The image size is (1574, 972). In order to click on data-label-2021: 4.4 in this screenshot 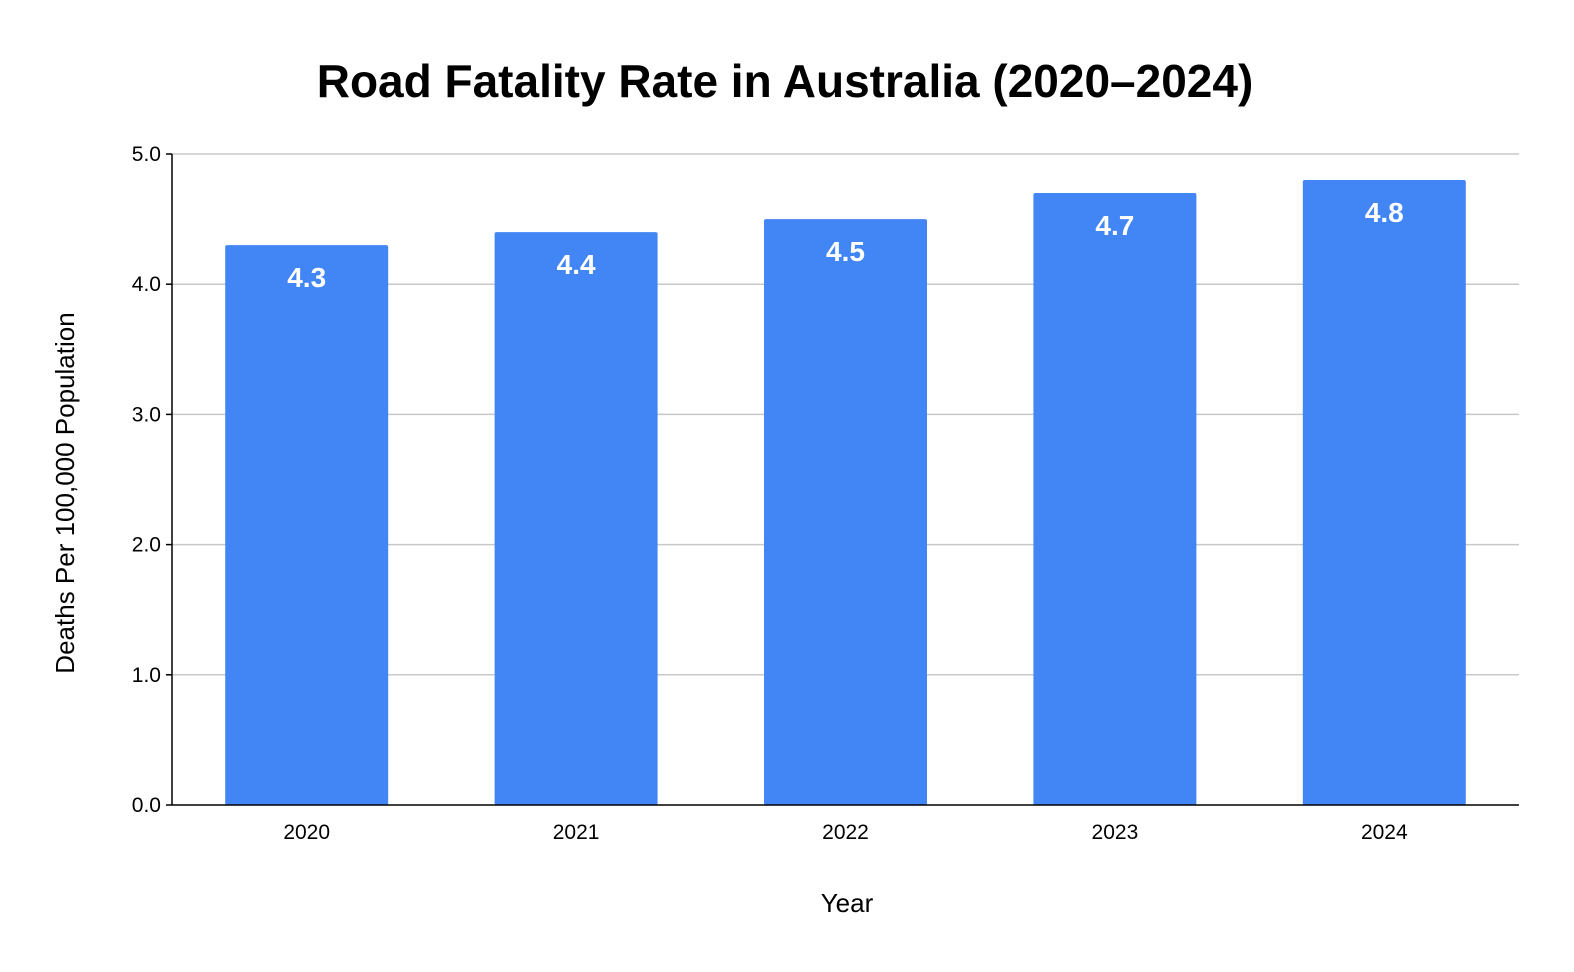, I will do `click(576, 264)`.